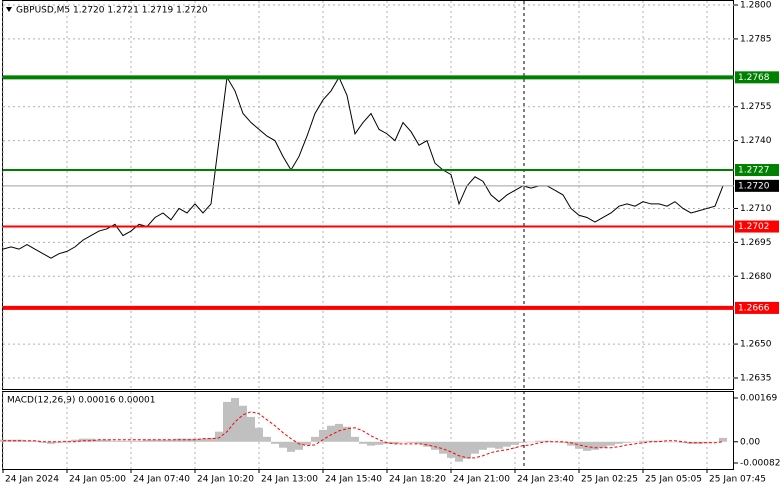  What do you see at coordinates (481, 480) in the screenshot?
I see `x-tick-label: 24 Jan 21:00` at bounding box center [481, 480].